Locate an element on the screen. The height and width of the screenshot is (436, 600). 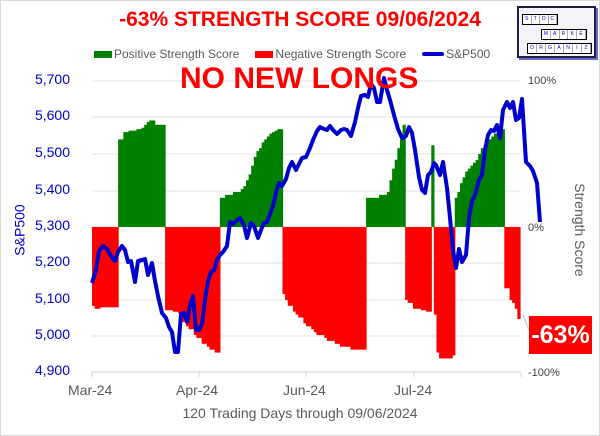
left-tick: 5,300 is located at coordinates (52, 225).